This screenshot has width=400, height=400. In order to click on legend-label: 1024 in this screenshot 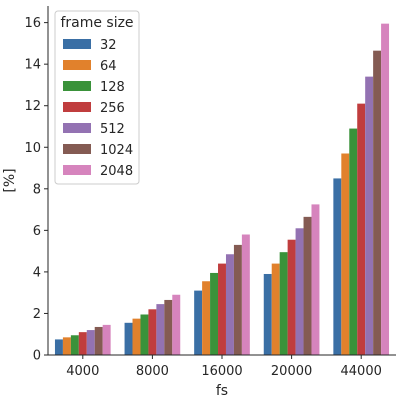, I will do `click(116, 150)`.